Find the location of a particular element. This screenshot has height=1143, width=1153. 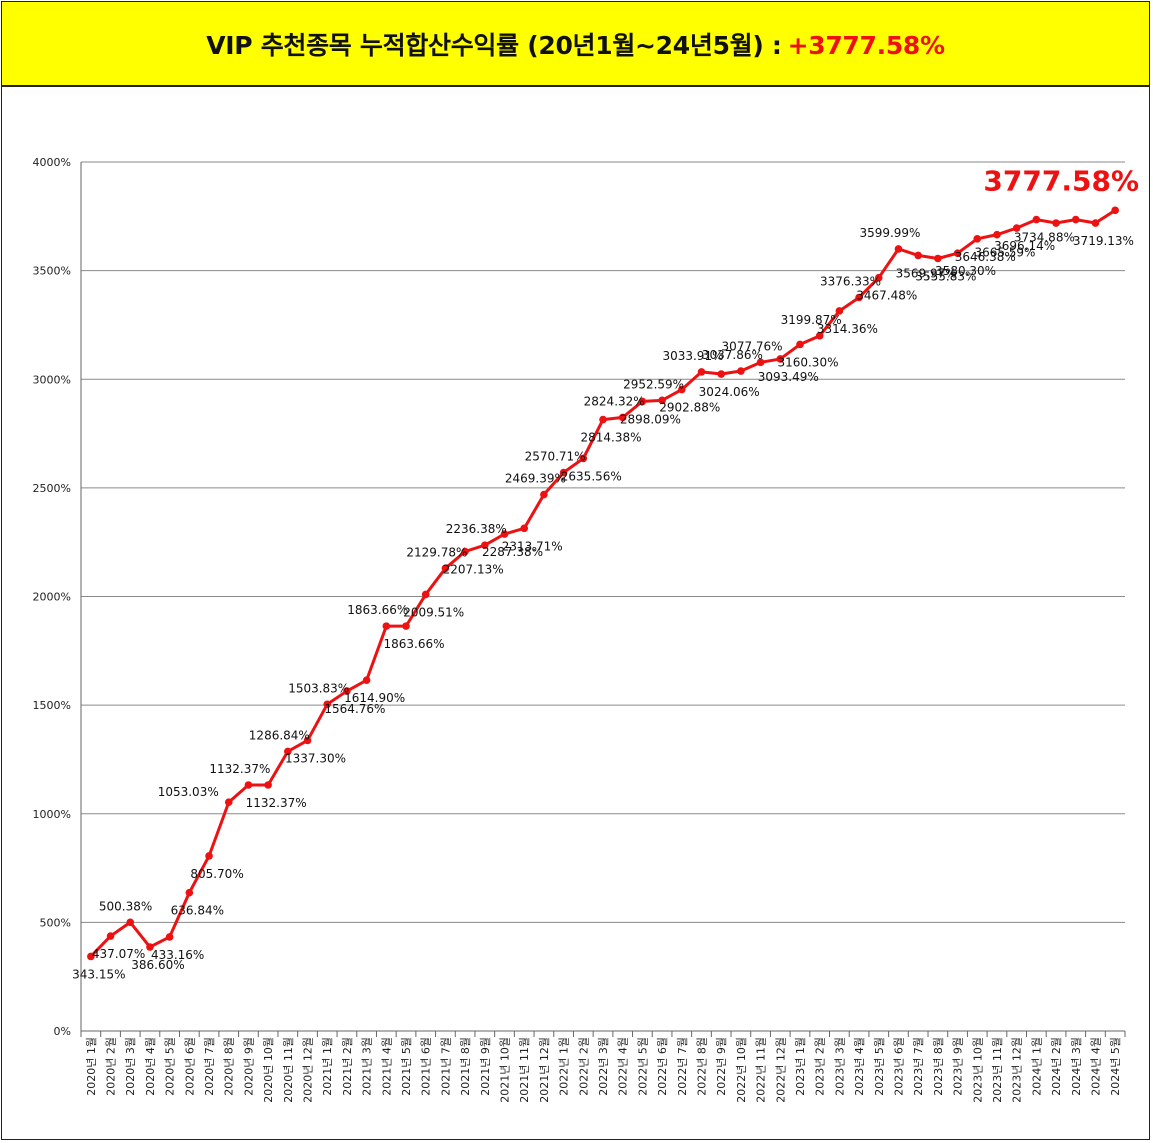

x-tick-label: 2021년 4월 is located at coordinates (386, 1066).